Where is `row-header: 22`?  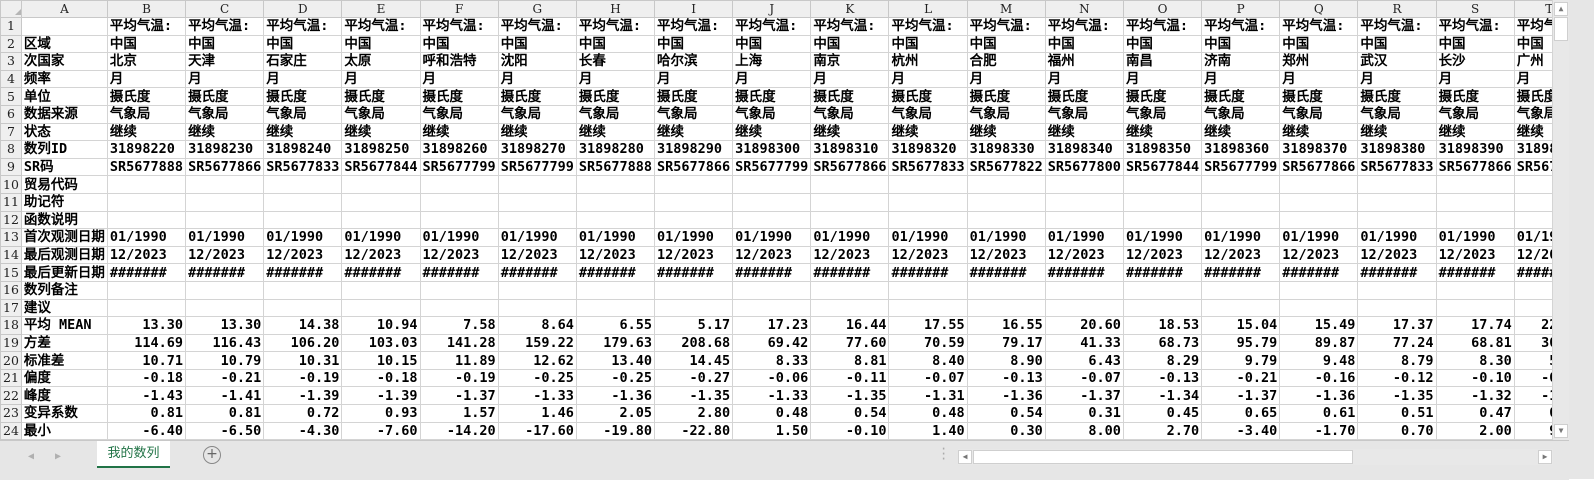
row-header: 22 is located at coordinates (11, 396).